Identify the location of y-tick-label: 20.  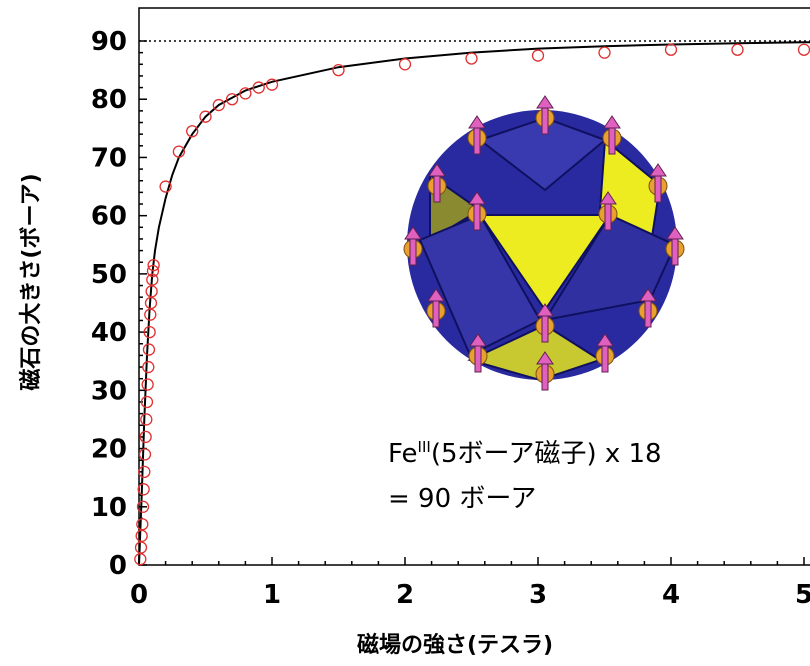
(109, 450).